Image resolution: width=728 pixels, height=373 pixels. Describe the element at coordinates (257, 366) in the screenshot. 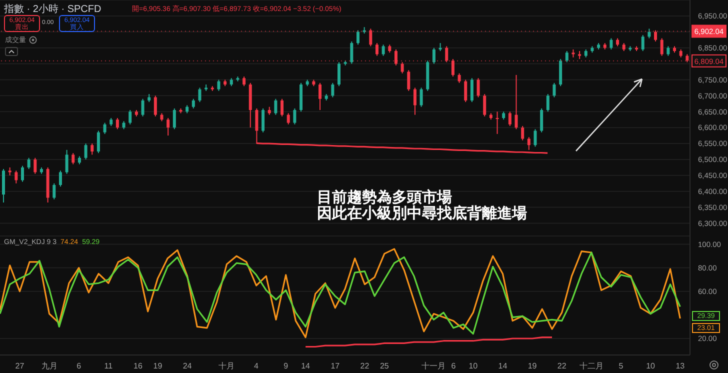

I see `x-tick-label: 4` at that location.